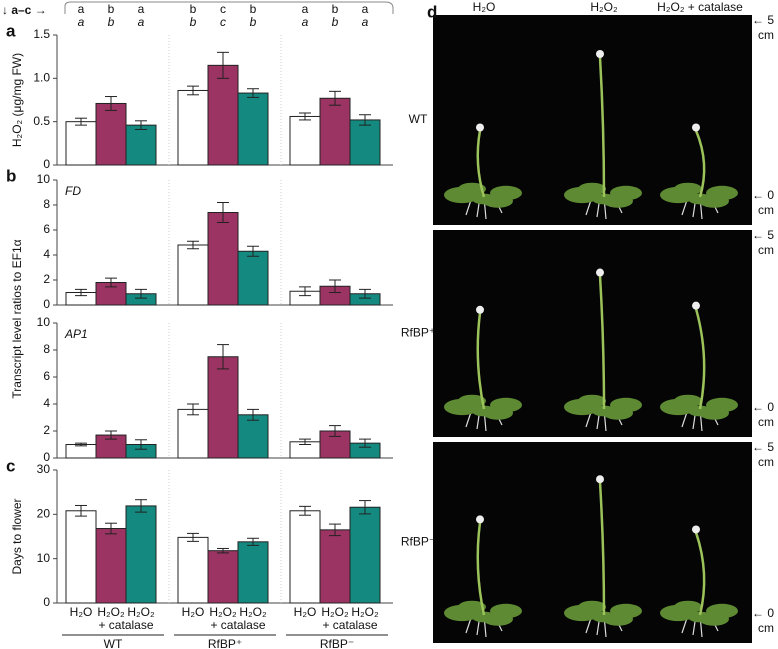 The width and height of the screenshot is (778, 649). What do you see at coordinates (432, 11) in the screenshot?
I see `panel-label: d` at bounding box center [432, 11].